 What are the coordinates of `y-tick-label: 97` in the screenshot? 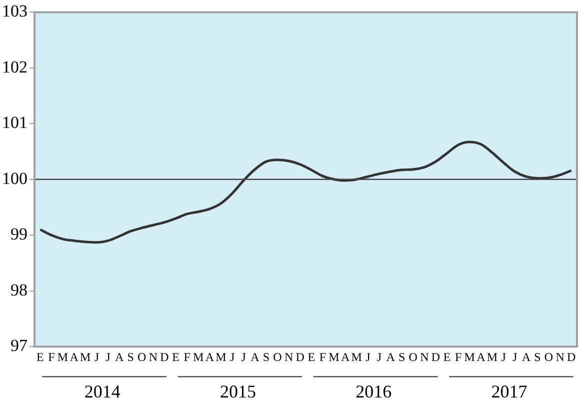 It's located at (19, 346).